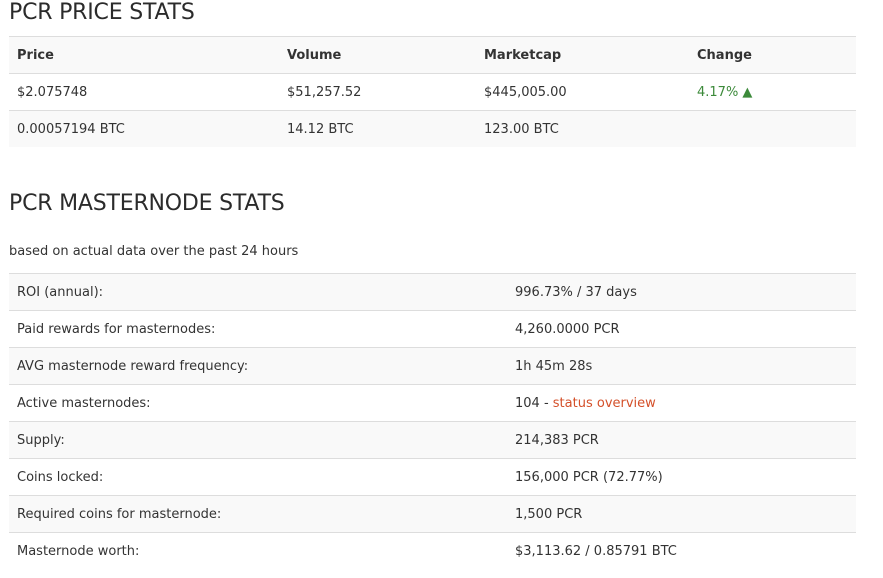 This screenshot has width=883, height=578. I want to click on roi-row: ROI (annual): 996.73% / 37 days, so click(432, 292).